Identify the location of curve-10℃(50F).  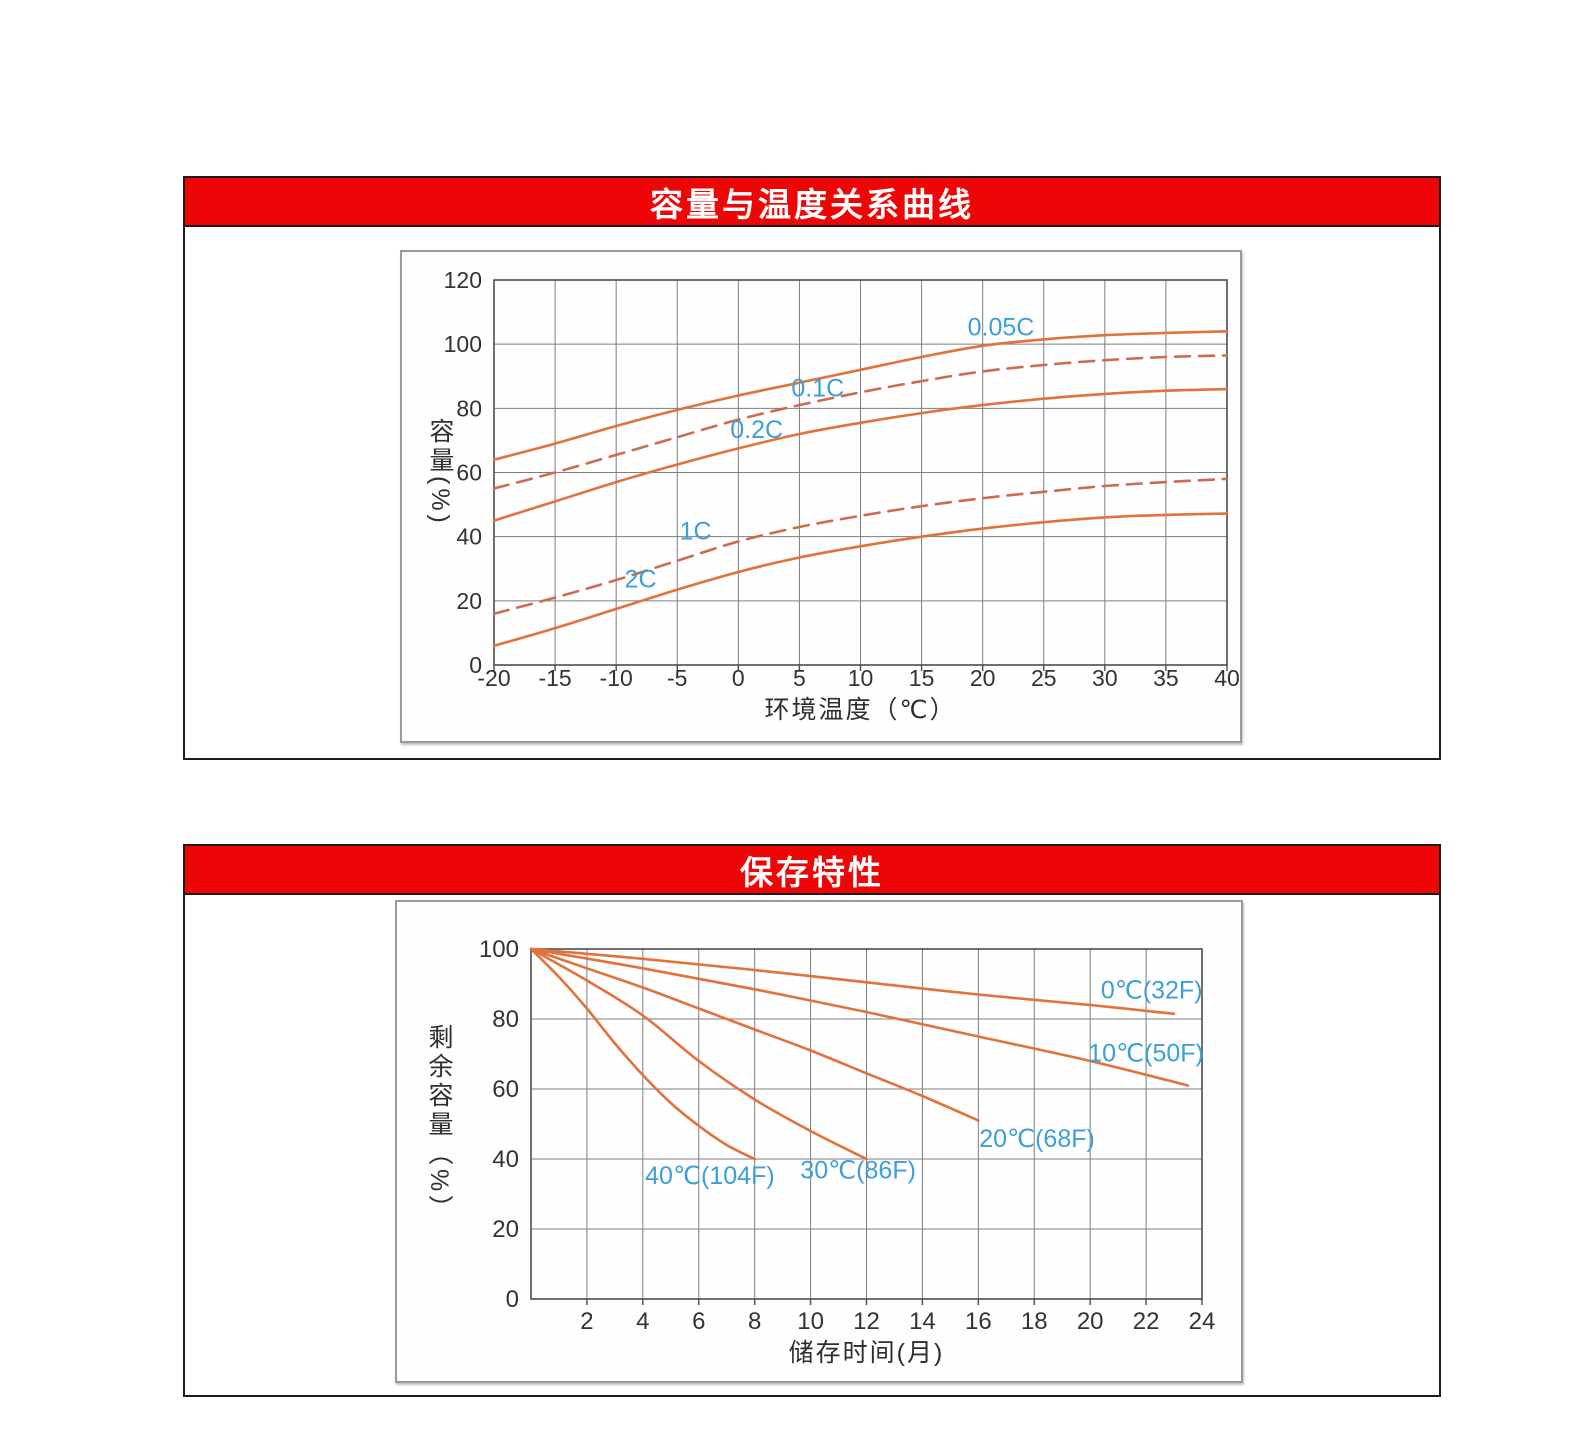
(859, 1017).